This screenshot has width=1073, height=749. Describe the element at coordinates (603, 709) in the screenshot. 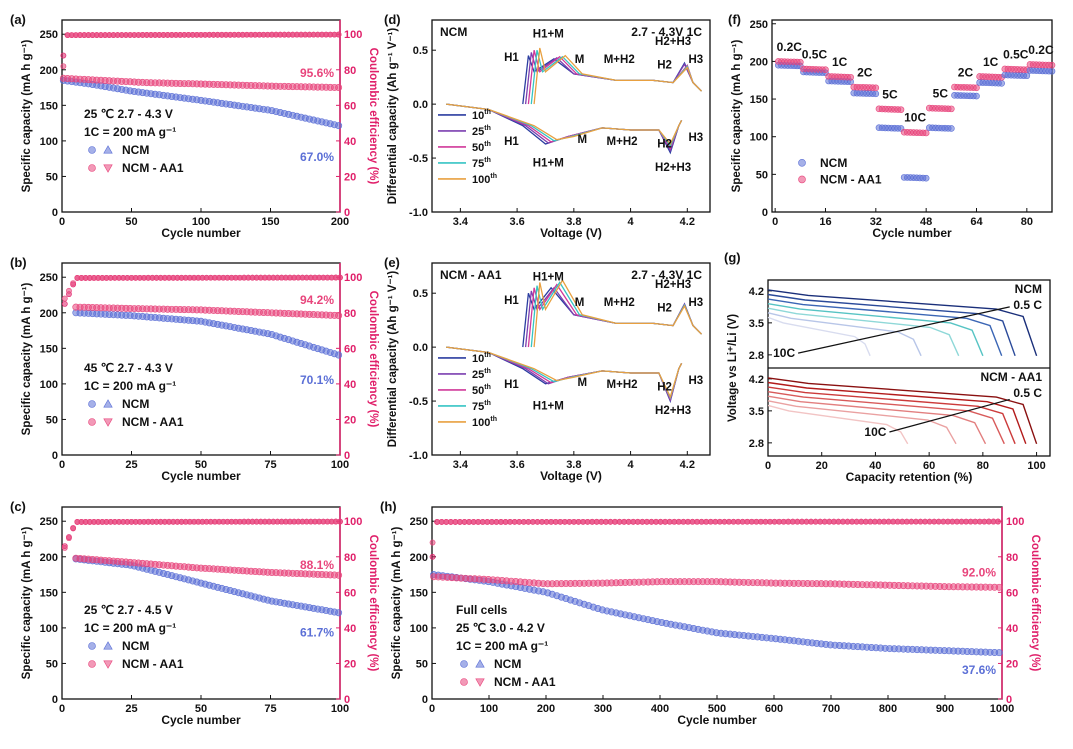

I see `x-tick-label: 300` at that location.